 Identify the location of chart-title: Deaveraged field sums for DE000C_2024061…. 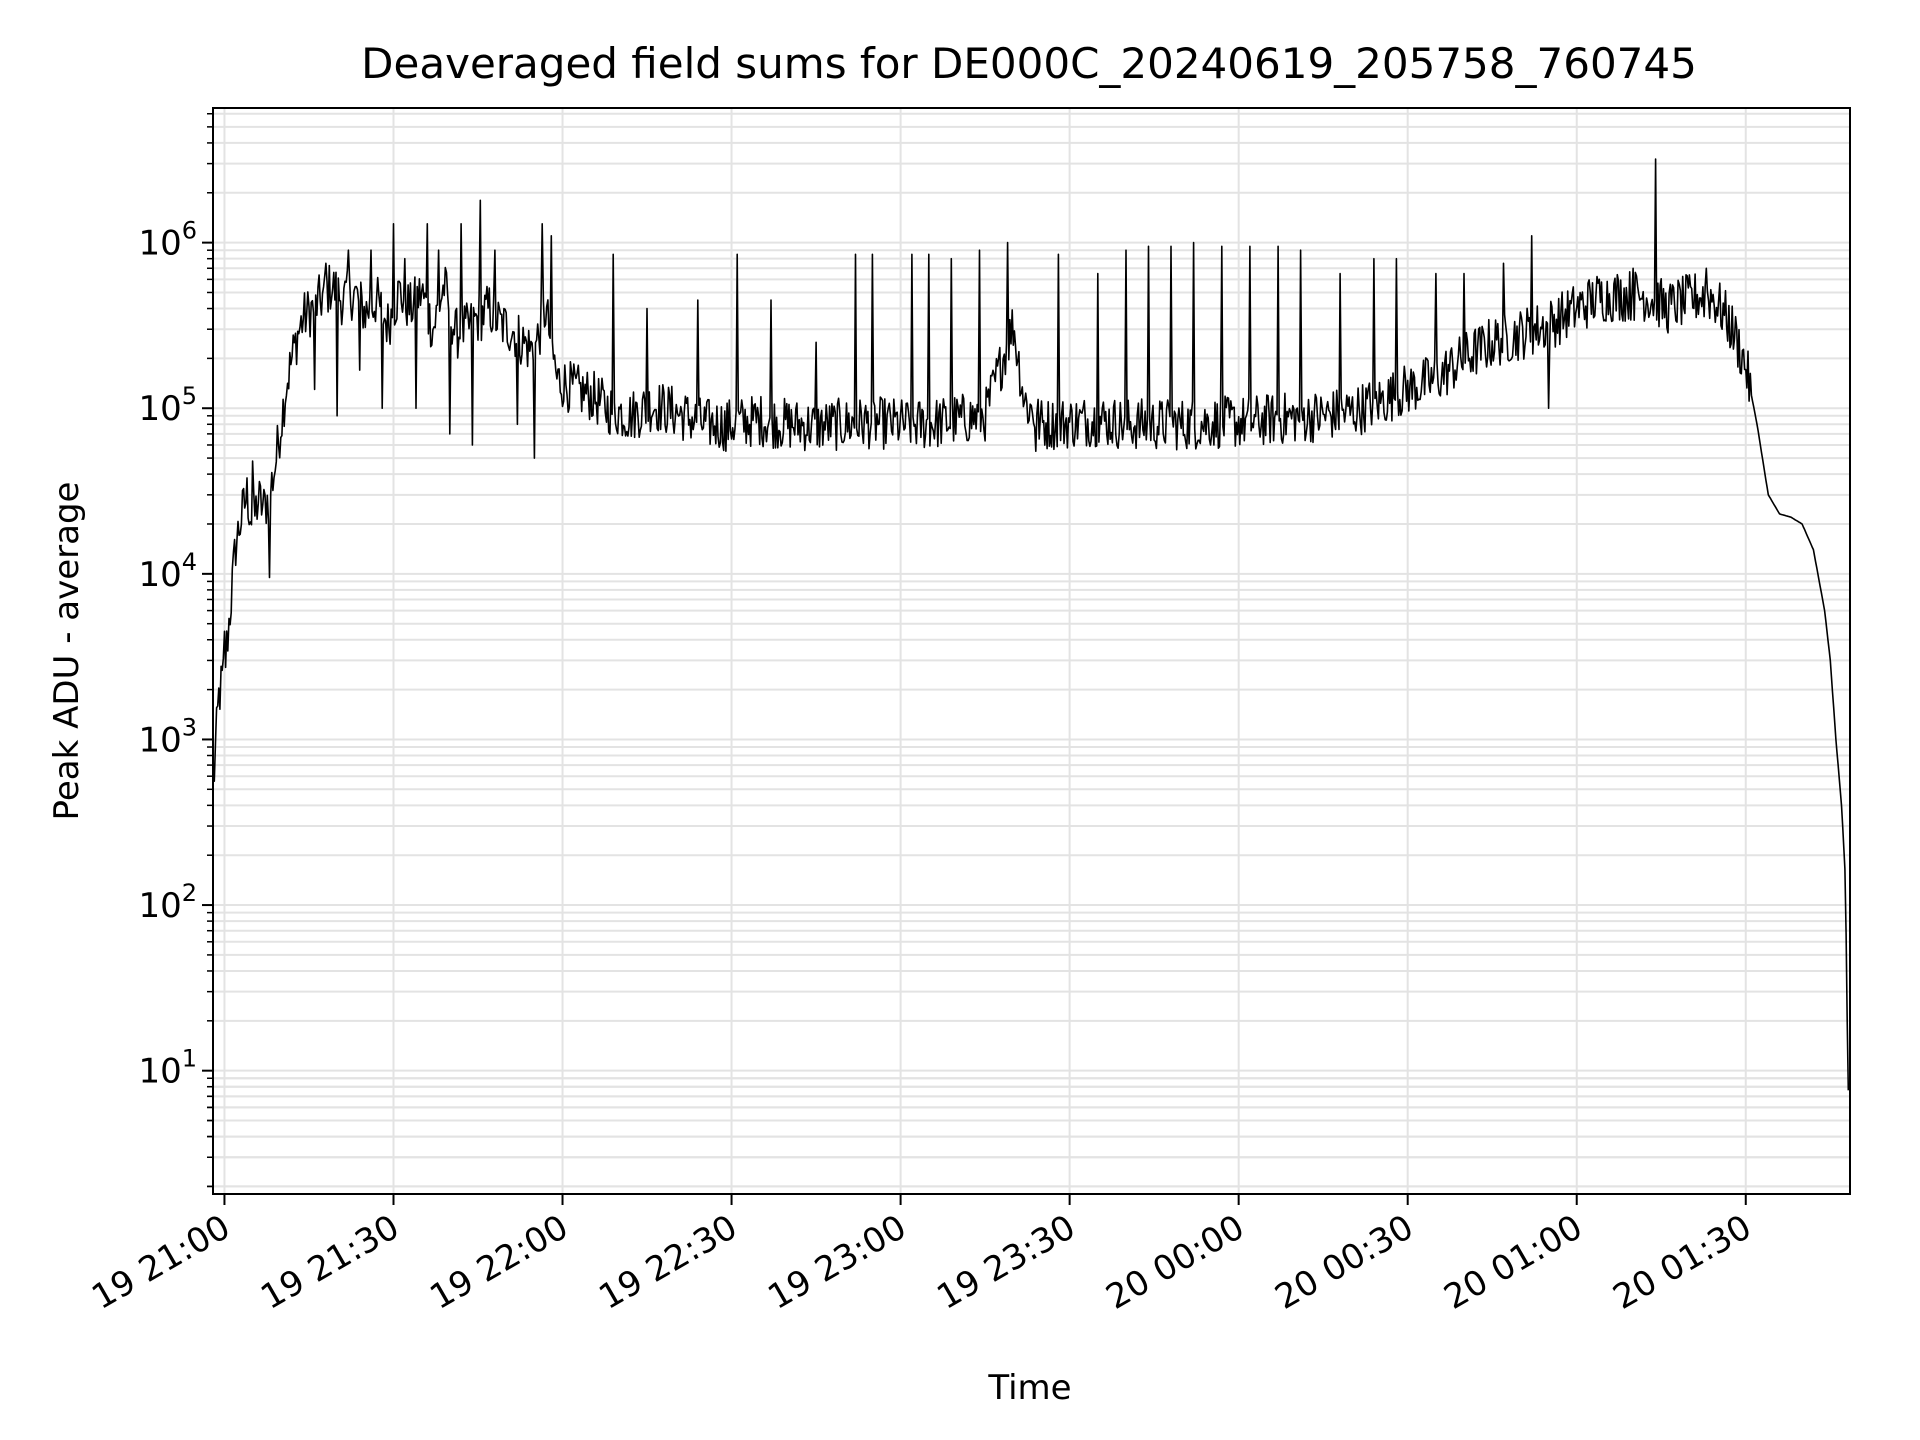
(1029, 63).